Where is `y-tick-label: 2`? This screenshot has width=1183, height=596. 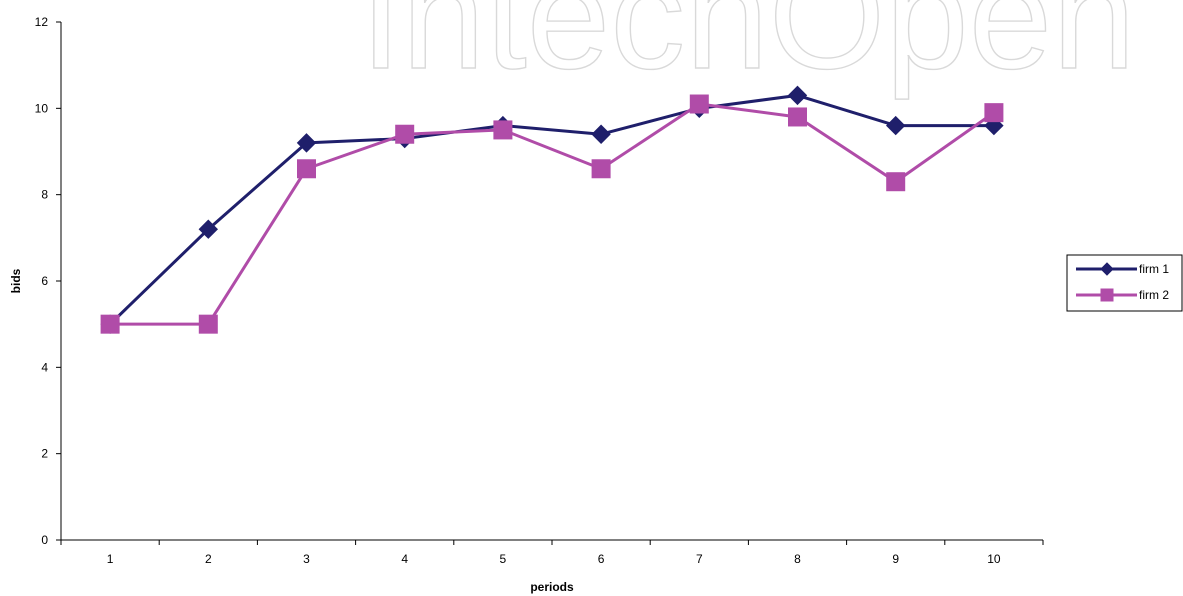
y-tick-label: 2 is located at coordinates (44, 454).